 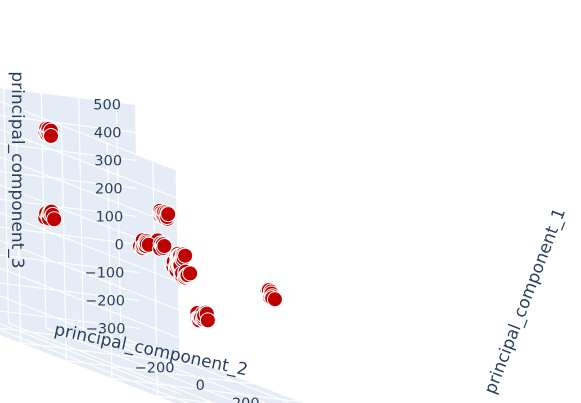 What do you see at coordinates (107, 105) in the screenshot?
I see `z-tick-label: 500` at bounding box center [107, 105].